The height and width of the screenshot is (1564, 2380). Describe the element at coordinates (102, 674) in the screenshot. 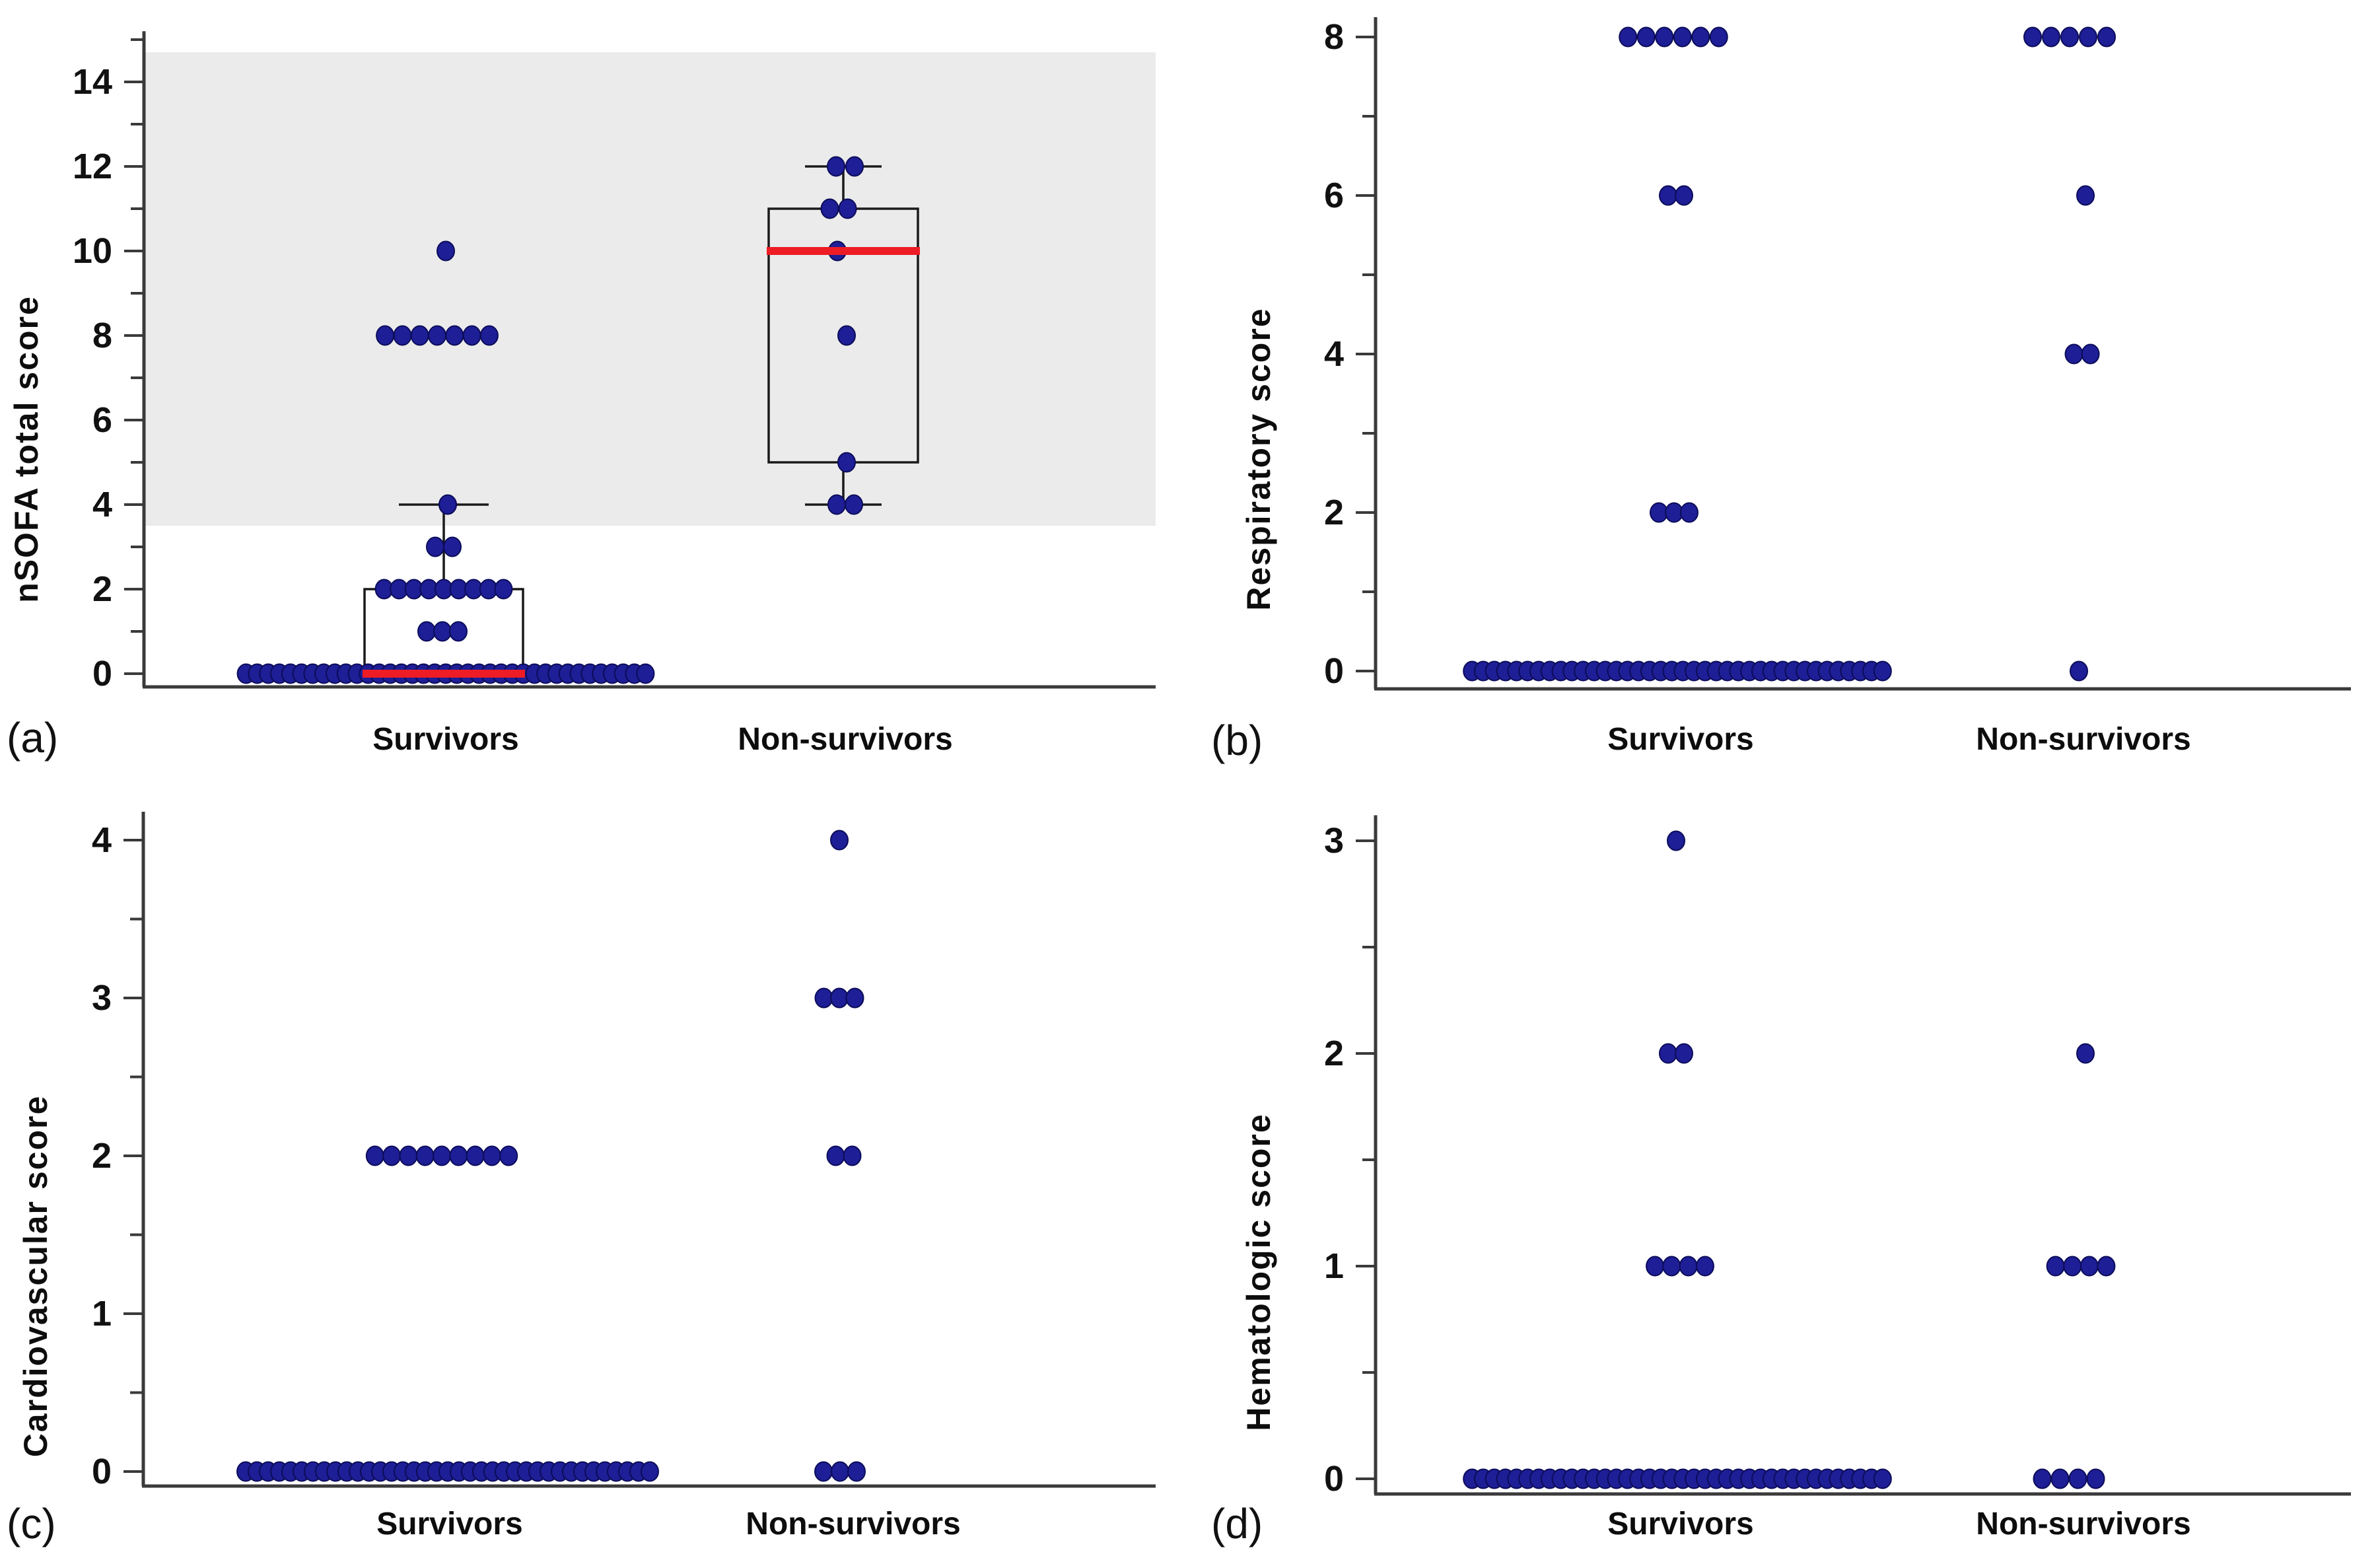

I see `y-tick-label: 0` at that location.